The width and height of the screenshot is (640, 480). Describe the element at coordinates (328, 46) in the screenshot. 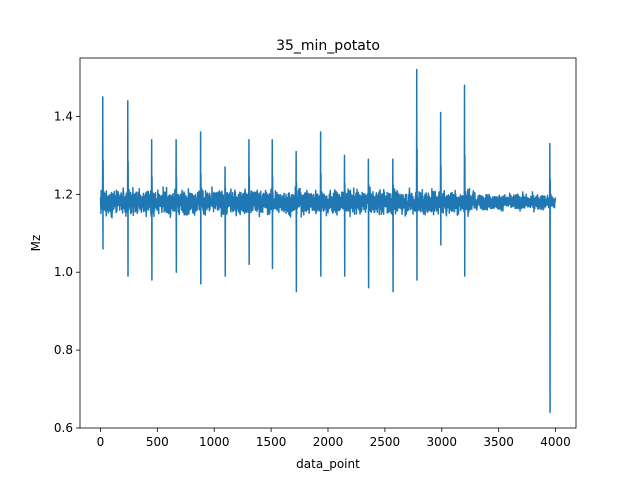

I see `chart-title: 35_min_potato` at that location.